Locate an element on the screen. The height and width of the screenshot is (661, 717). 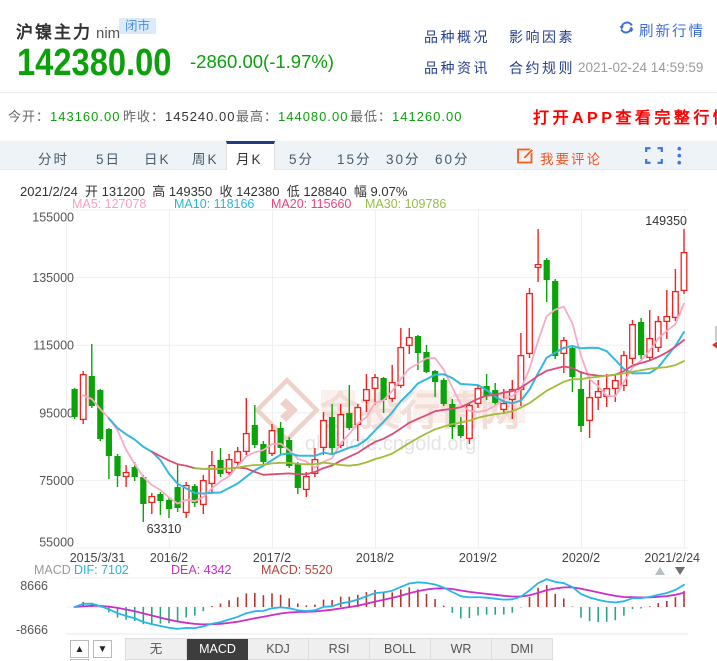
svg-text: 2019/2 is located at coordinates (478, 558).